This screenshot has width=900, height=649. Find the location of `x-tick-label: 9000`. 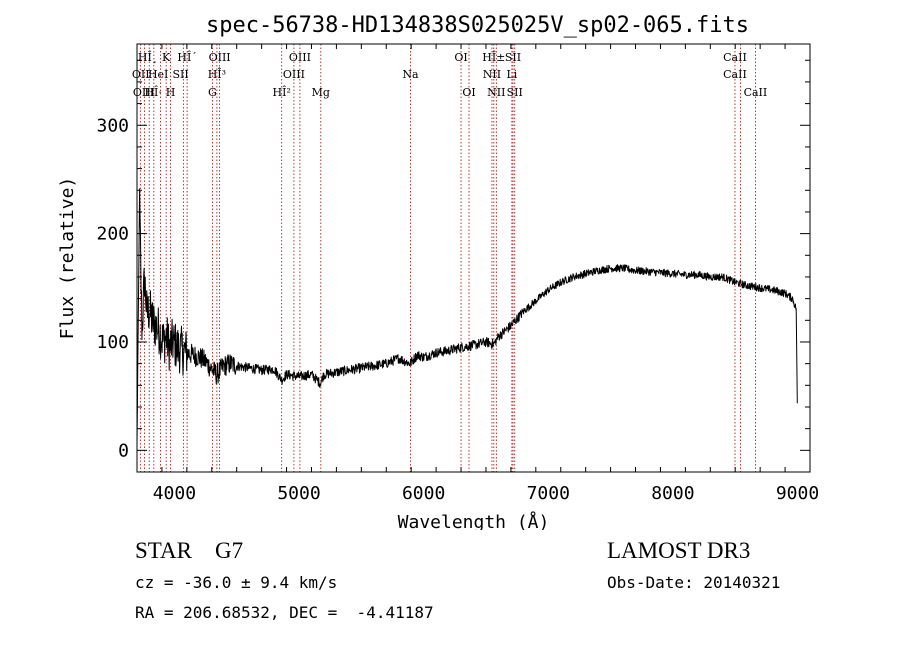

x-tick-label: 9000 is located at coordinates (797, 493).